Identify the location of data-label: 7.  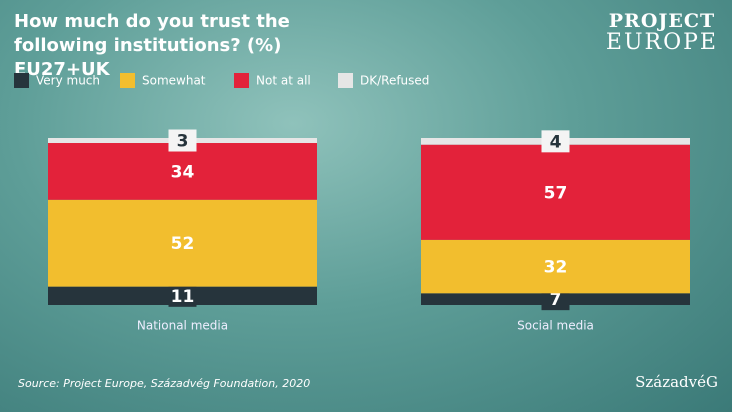
(556, 300).